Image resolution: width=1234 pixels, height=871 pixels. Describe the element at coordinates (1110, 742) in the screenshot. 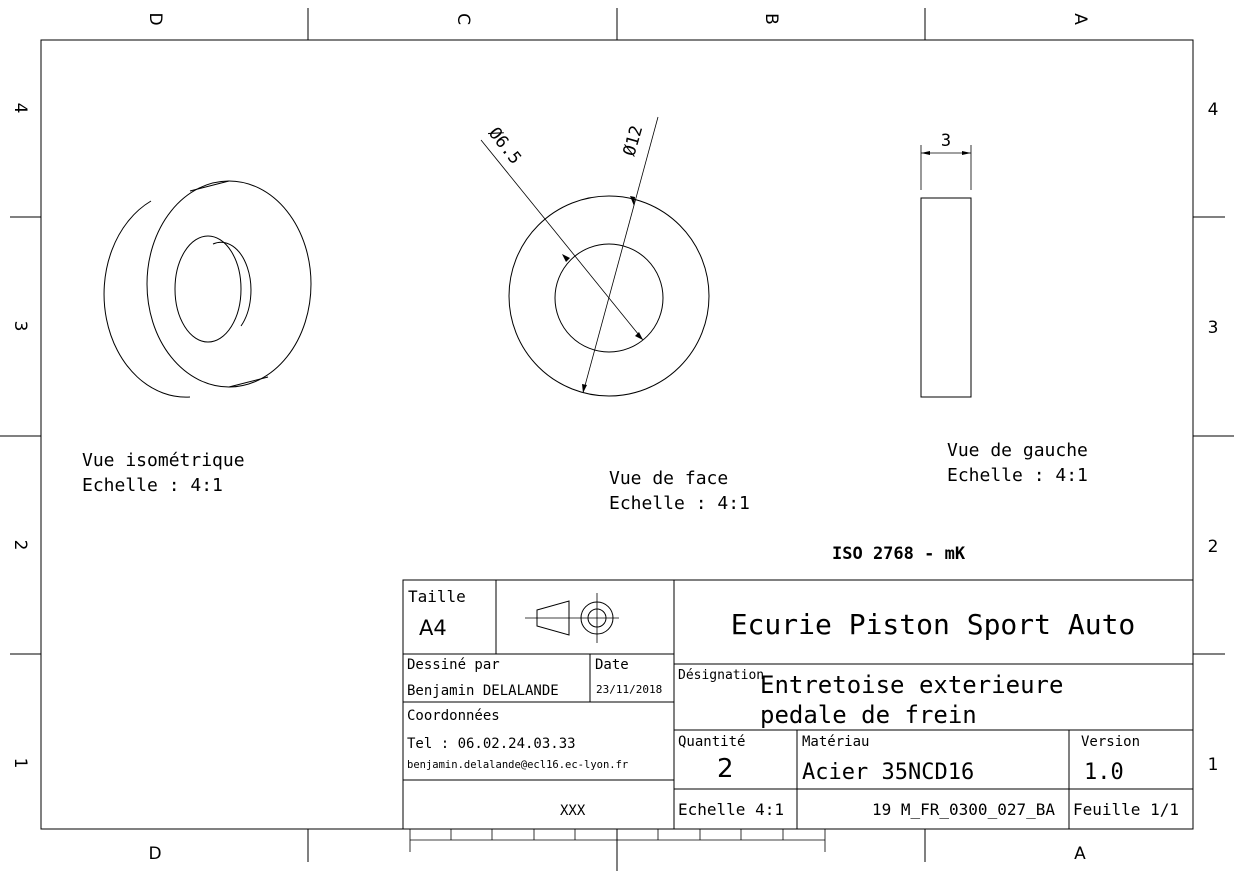

I see `version-label: Version` at that location.